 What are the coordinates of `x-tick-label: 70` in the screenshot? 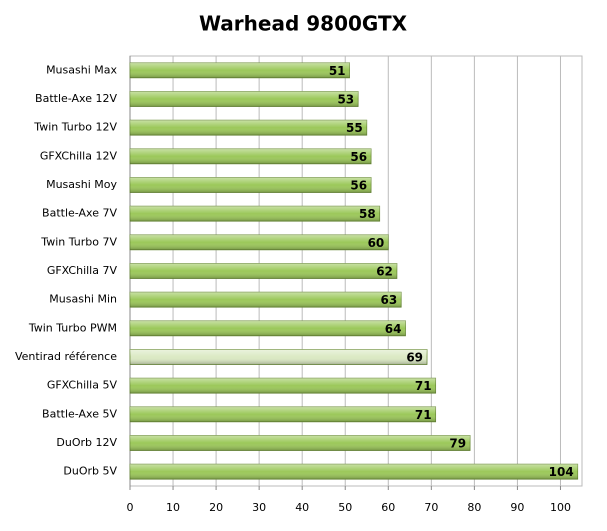 It's located at (431, 507).